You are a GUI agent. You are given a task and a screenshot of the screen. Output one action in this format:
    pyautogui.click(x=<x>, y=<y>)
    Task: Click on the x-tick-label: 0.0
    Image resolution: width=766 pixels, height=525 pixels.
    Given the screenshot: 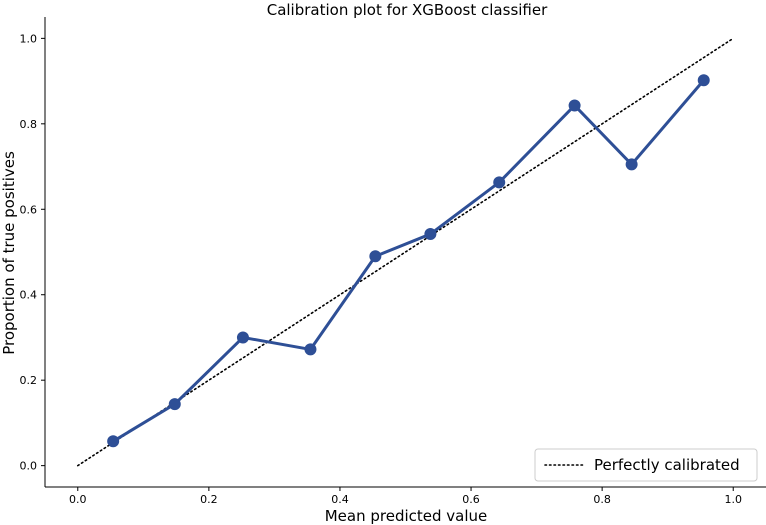 What is the action you would take?
    pyautogui.click(x=78, y=499)
    